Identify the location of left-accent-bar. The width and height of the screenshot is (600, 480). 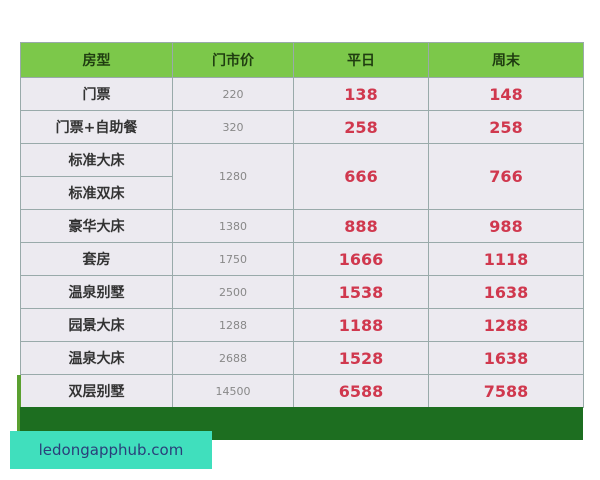
(19, 407).